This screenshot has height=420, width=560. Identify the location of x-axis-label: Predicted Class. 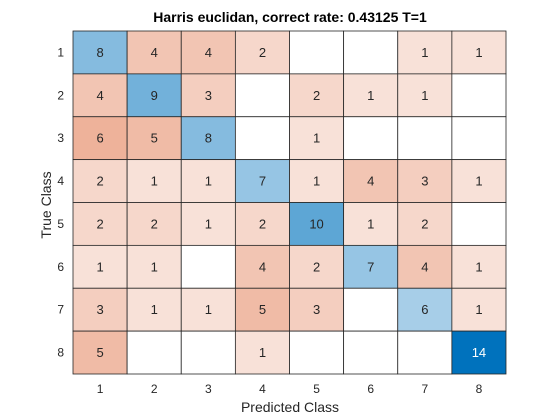
(290, 407).